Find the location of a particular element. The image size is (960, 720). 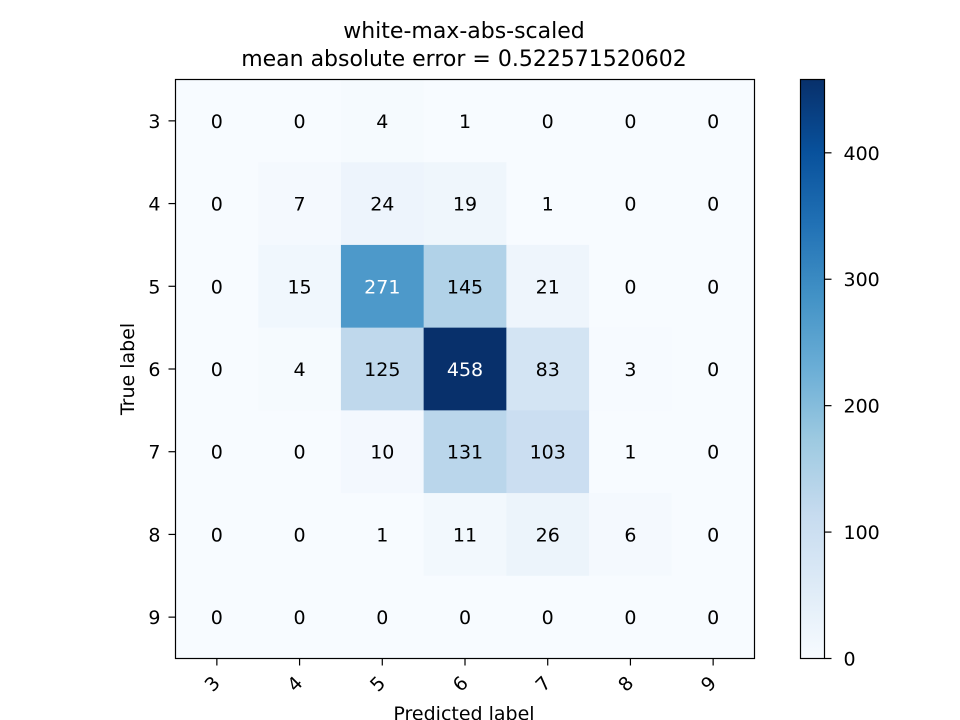

chart-subtitle: mean absolute error = 0.522571520602 is located at coordinates (464, 59).